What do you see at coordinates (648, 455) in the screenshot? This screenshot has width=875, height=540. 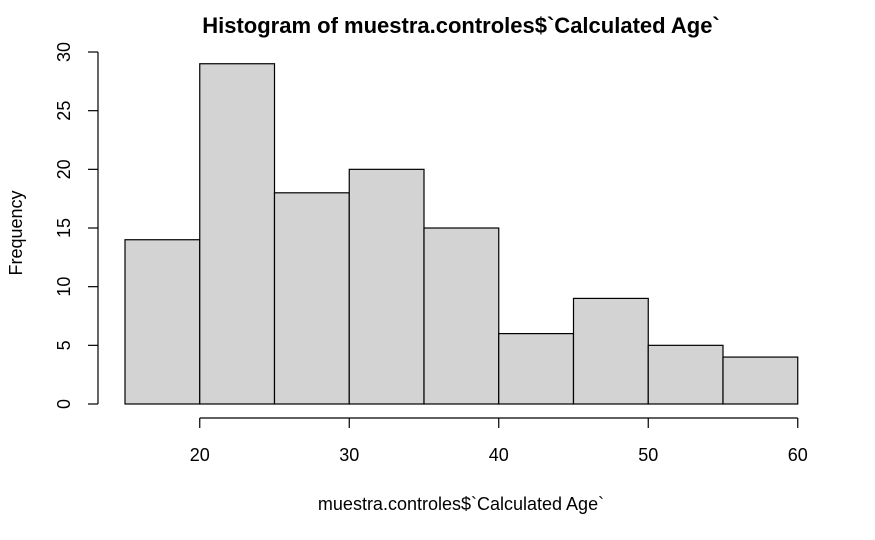 I see `x-tick-label-50: 50` at bounding box center [648, 455].